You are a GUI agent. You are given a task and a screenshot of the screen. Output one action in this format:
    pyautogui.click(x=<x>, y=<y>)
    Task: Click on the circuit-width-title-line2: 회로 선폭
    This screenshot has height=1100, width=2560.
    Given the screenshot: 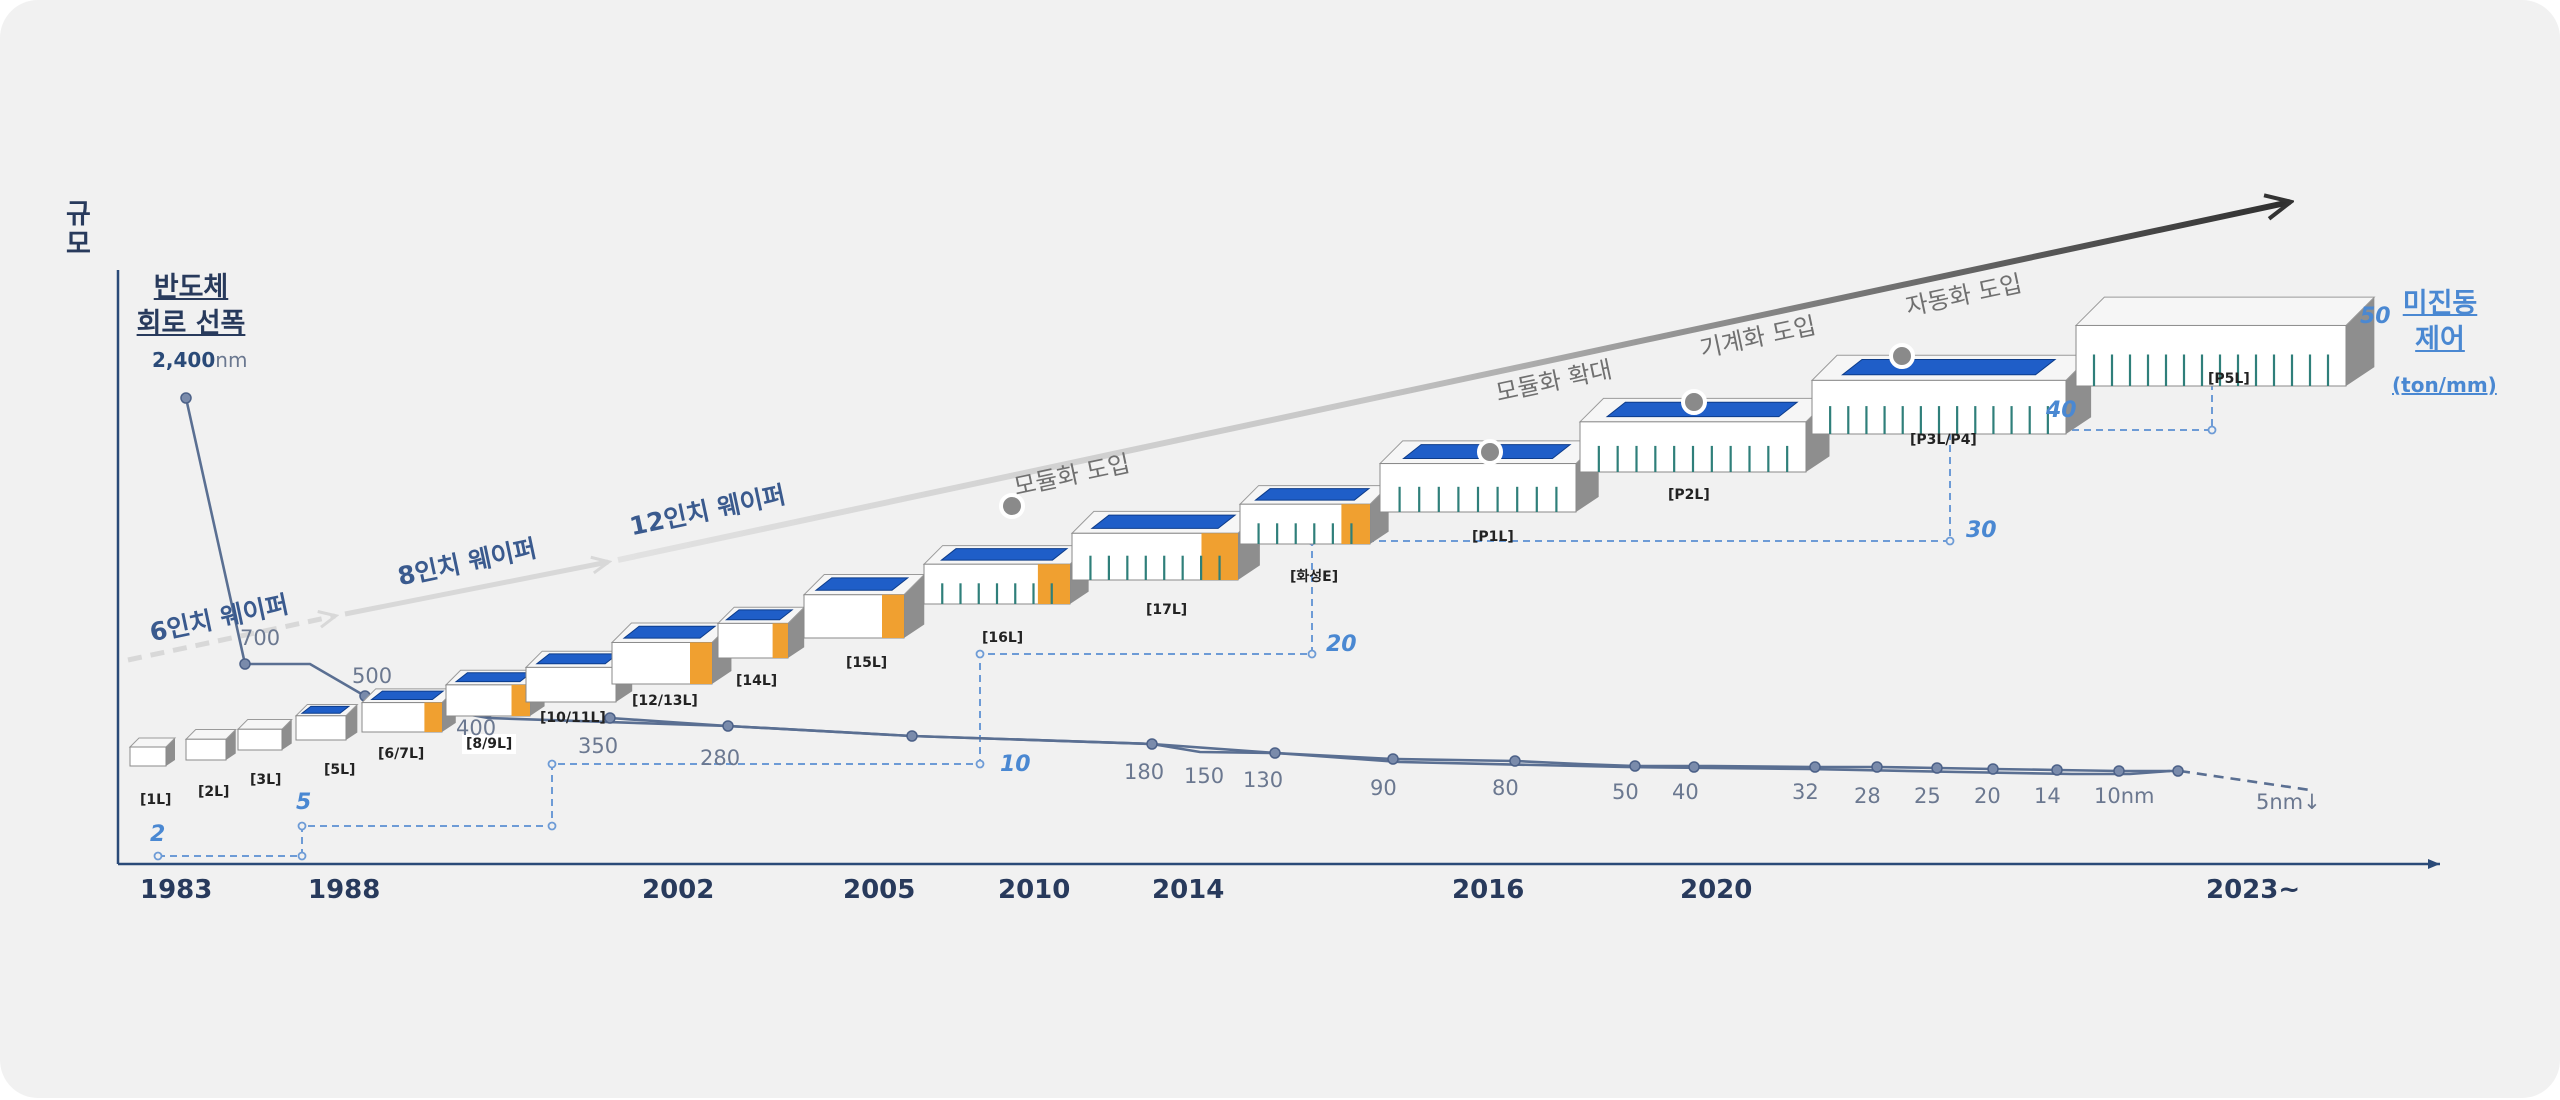 What is the action you would take?
    pyautogui.click(x=191, y=323)
    